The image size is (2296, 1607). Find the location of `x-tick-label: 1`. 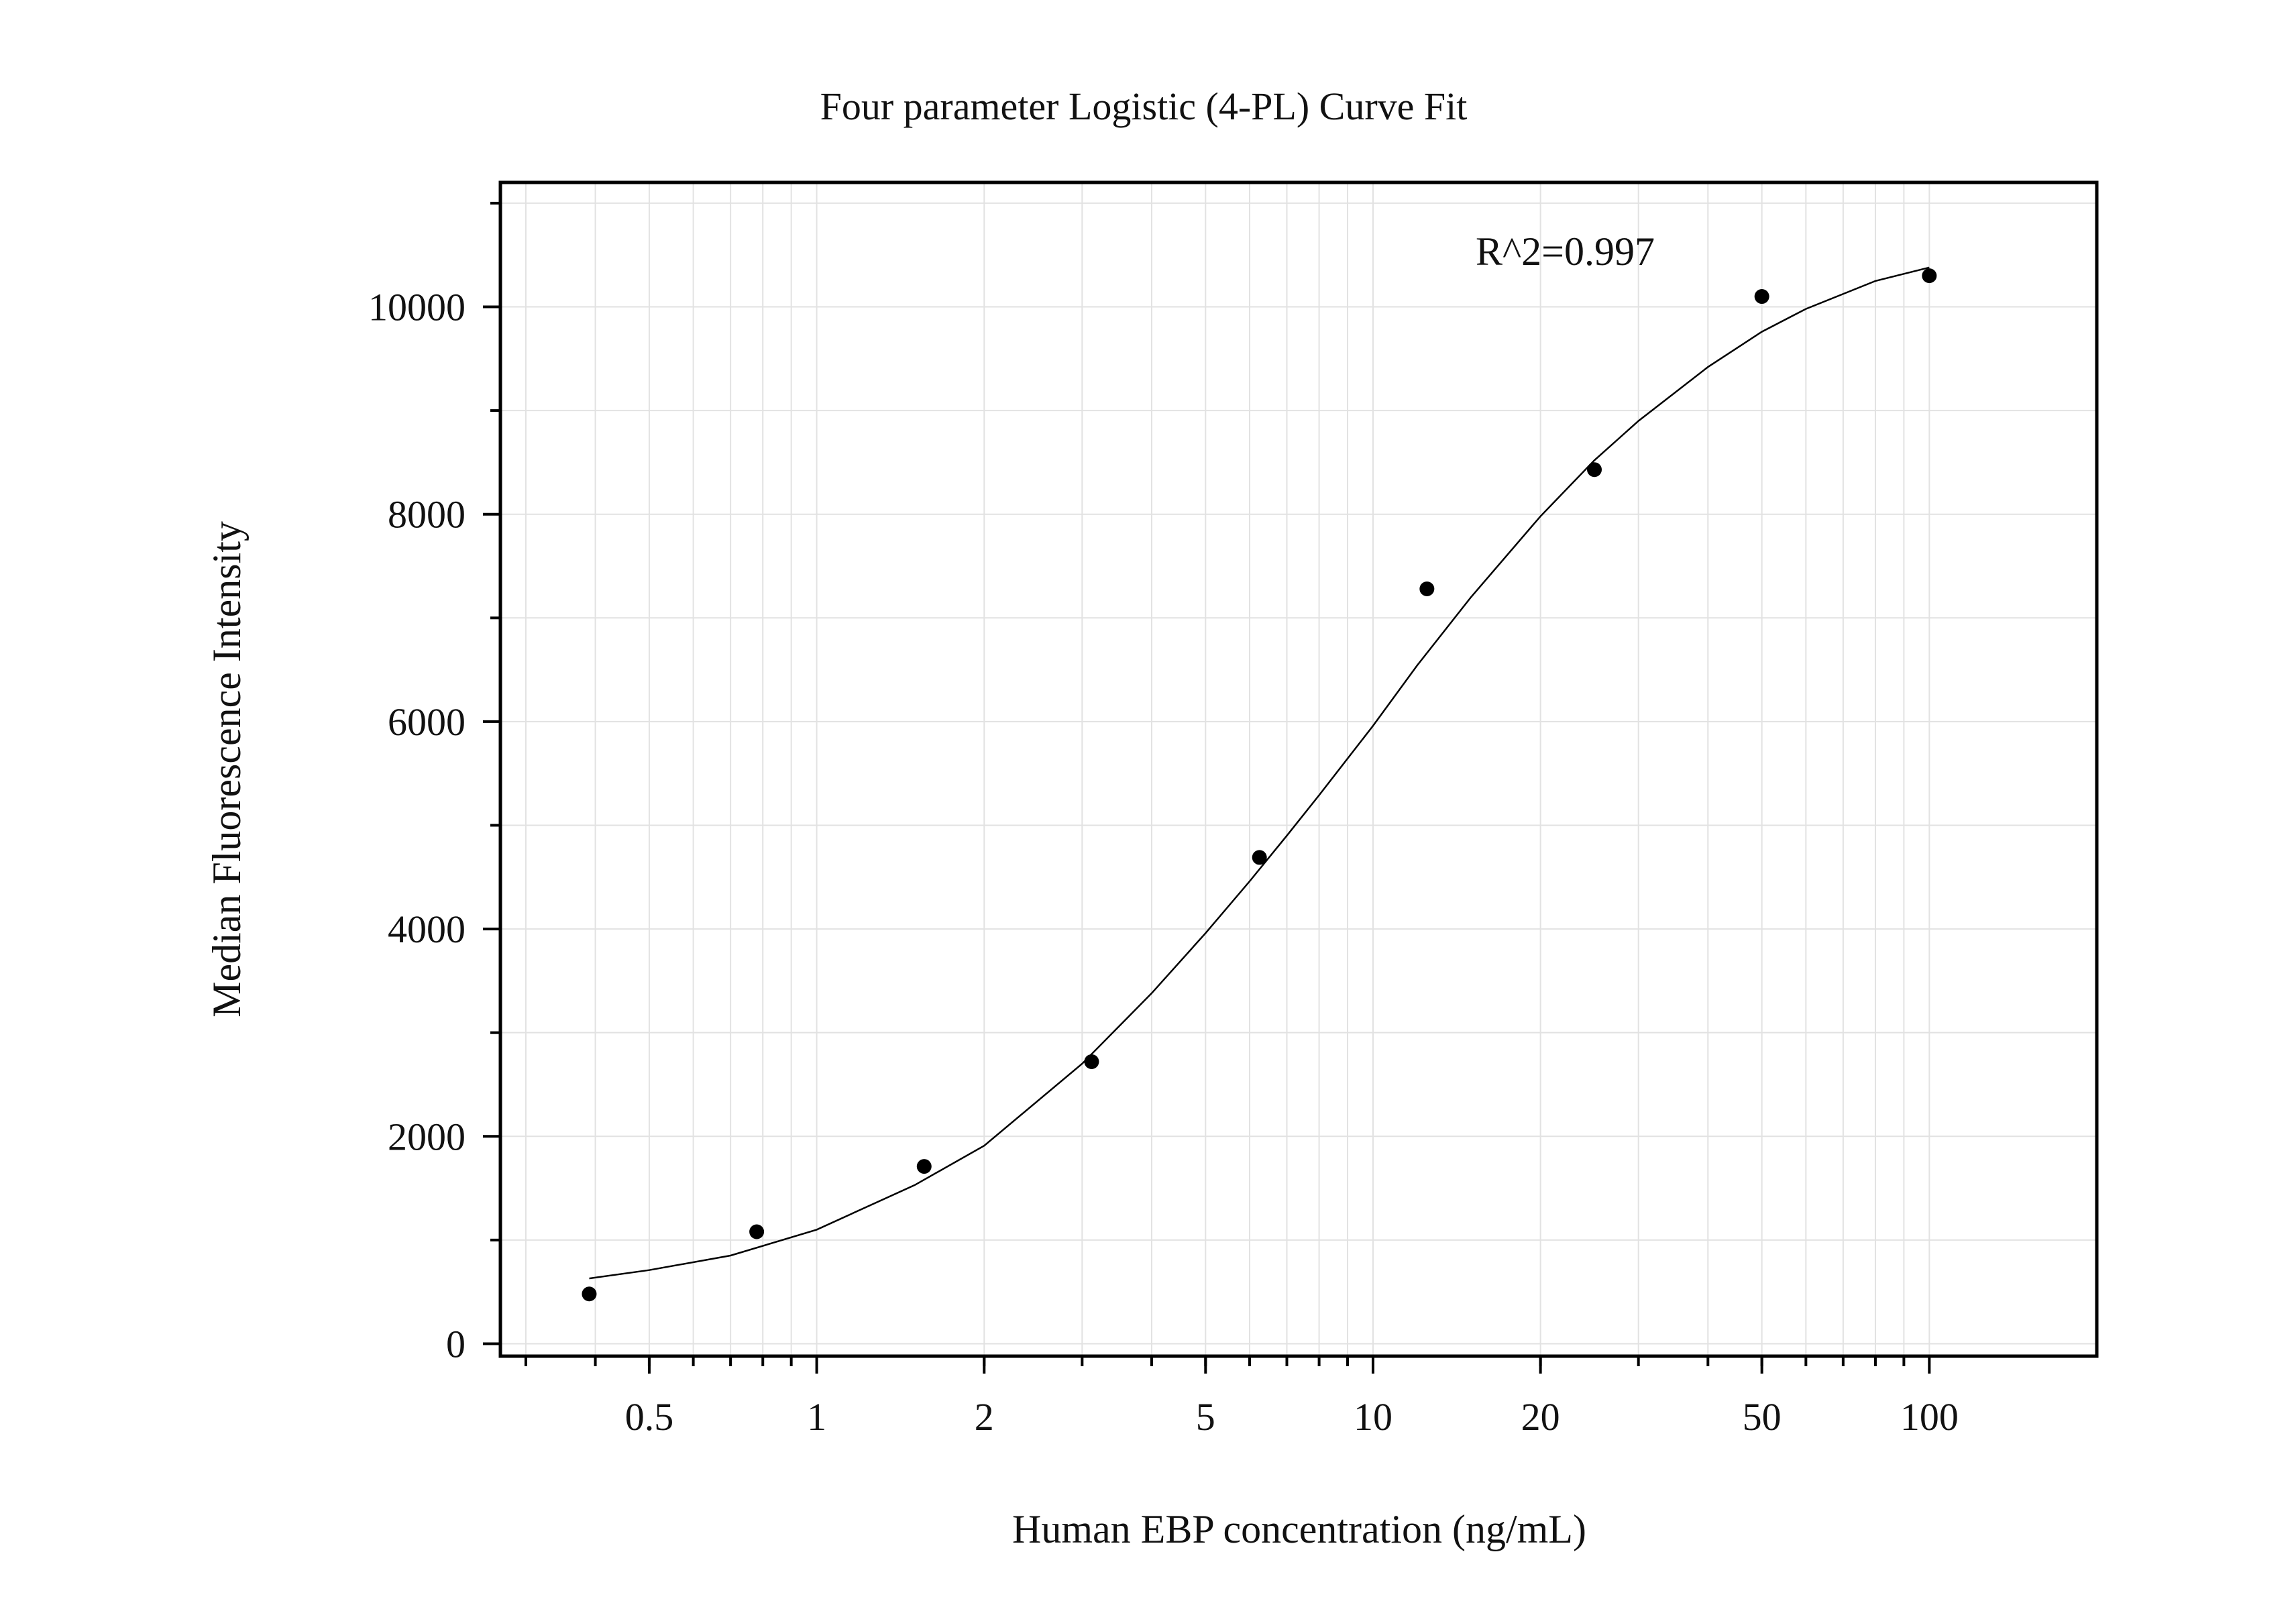

x-tick-label: 1 is located at coordinates (816, 1417).